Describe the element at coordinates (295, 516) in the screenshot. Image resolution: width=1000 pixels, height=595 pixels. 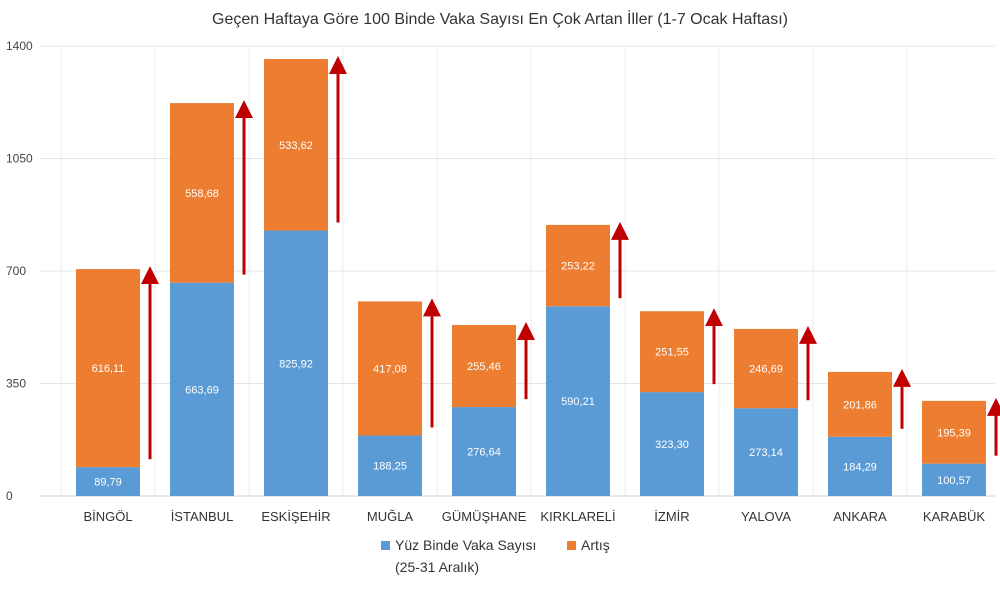
I see `x-tick-label: ESKİŞEHİR` at that location.